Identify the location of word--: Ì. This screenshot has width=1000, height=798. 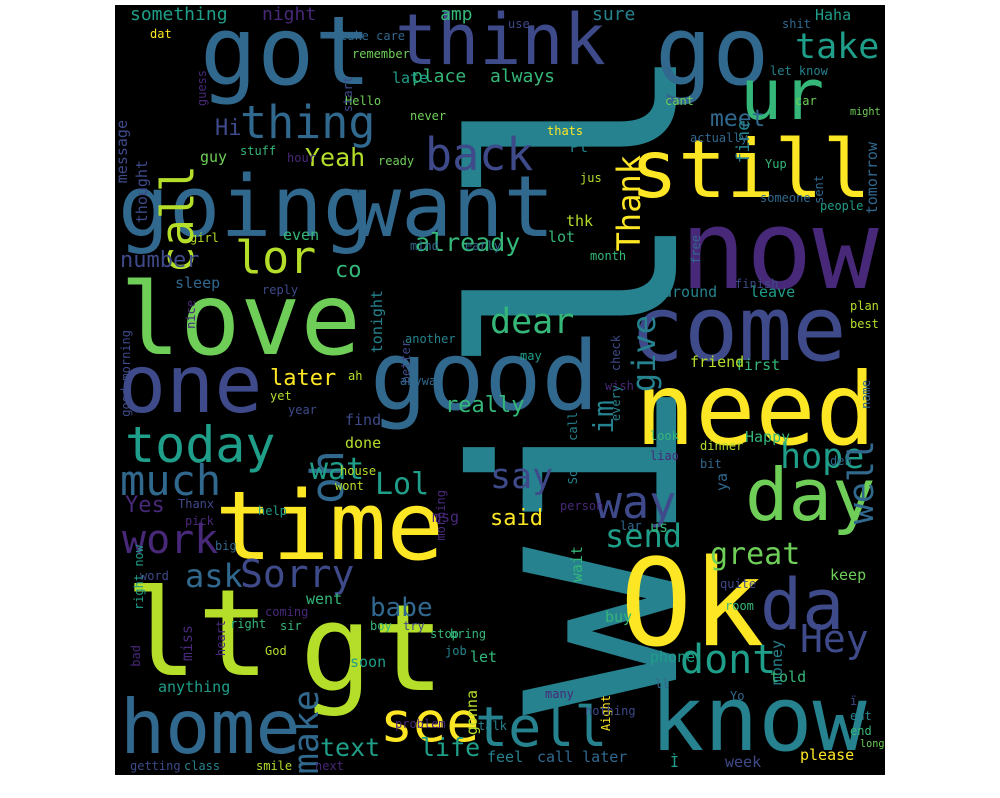
(675, 762).